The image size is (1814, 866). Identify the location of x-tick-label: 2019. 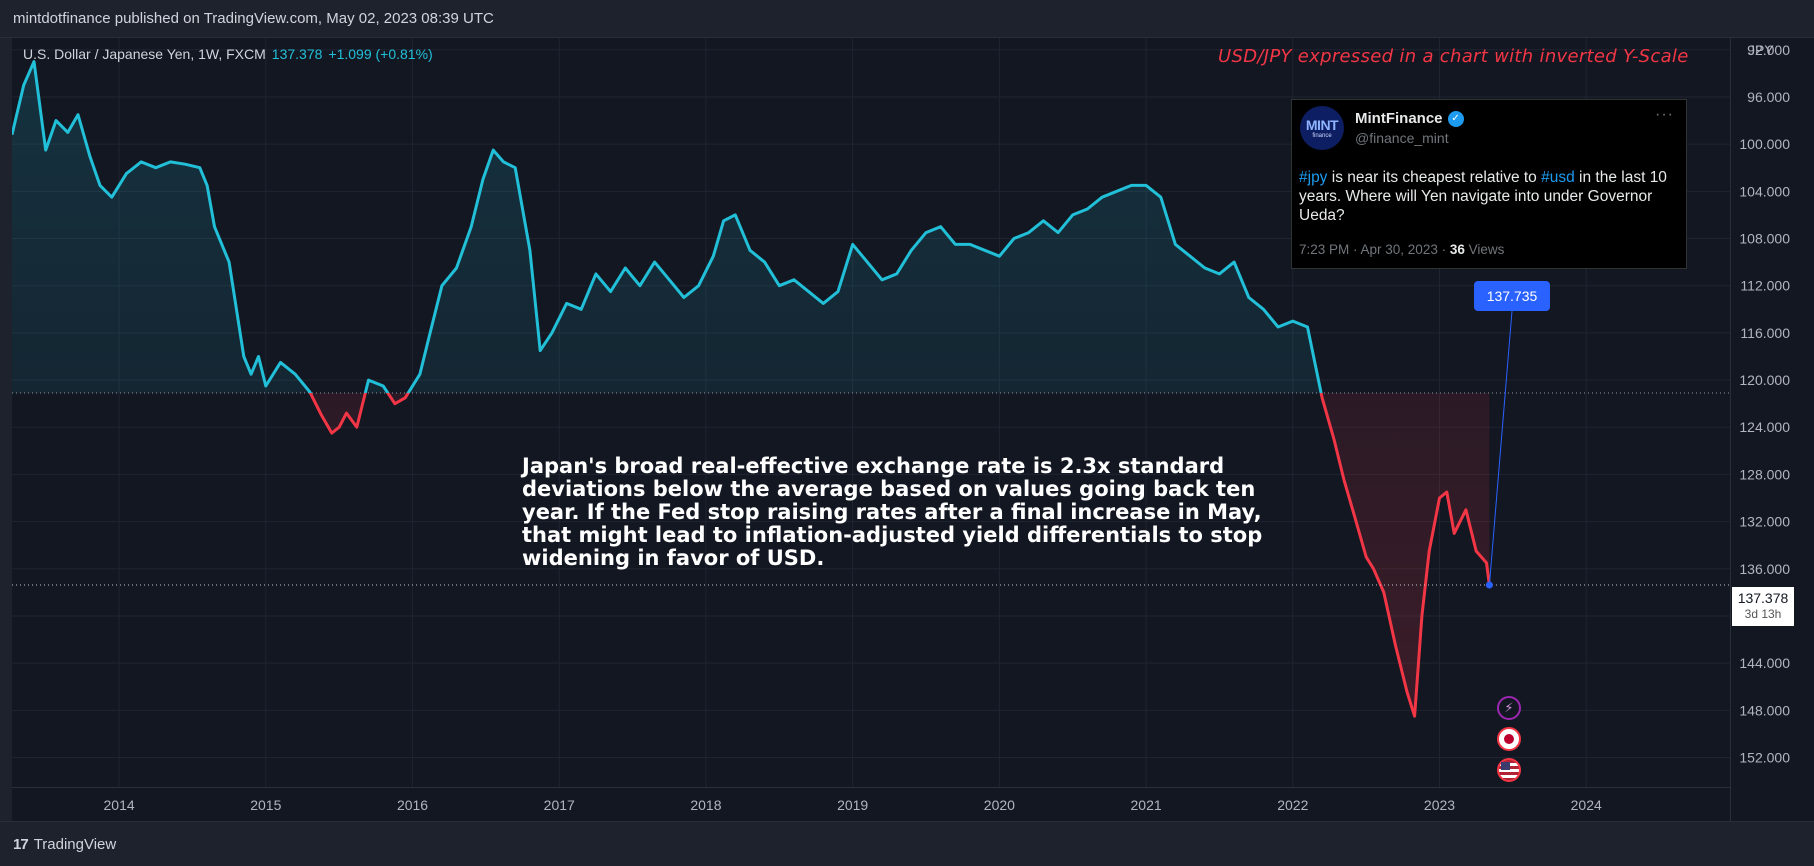
(852, 805).